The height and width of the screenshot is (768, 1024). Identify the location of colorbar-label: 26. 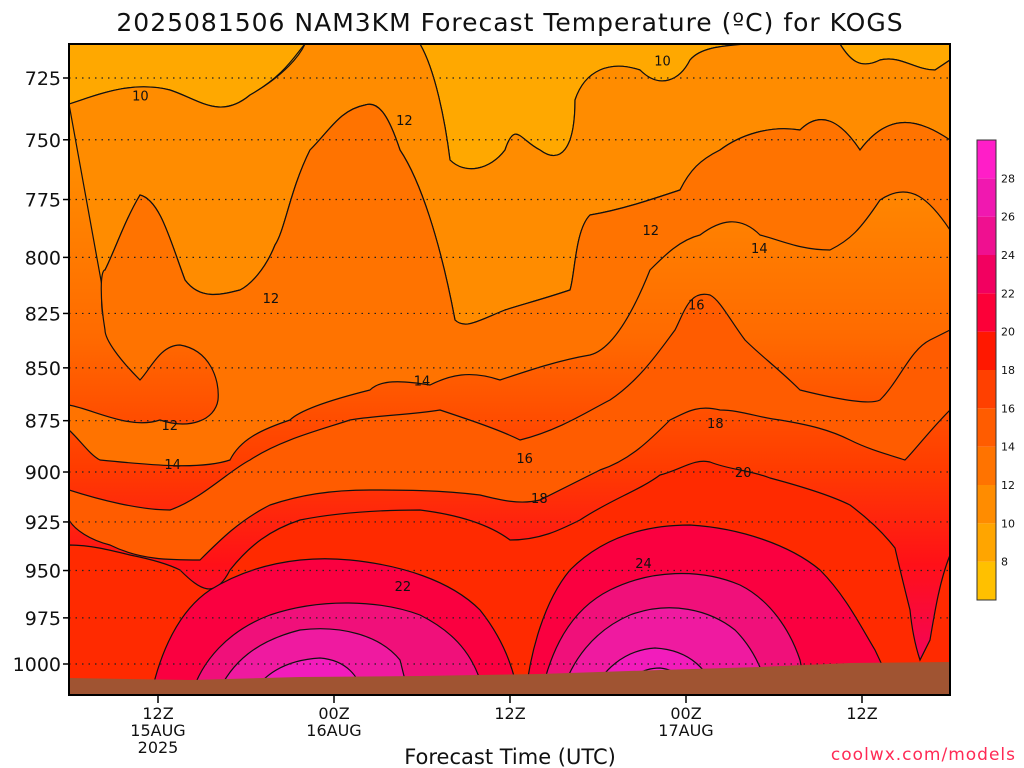
(1008, 217).